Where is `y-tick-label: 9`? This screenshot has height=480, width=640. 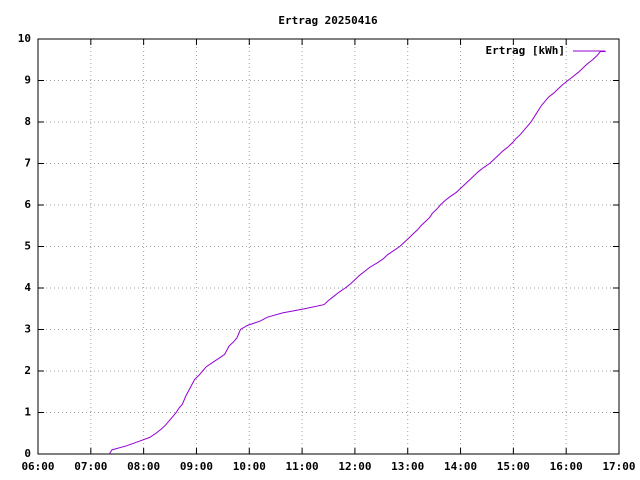
y-tick-label: 9 is located at coordinates (27, 80).